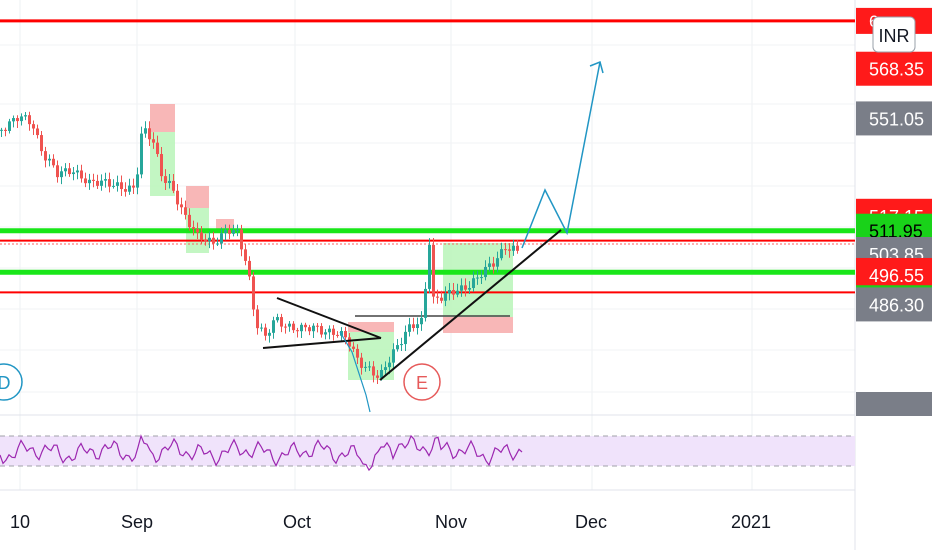 This screenshot has height=550, width=932. I want to click on dividend-marker, so click(11, 382).